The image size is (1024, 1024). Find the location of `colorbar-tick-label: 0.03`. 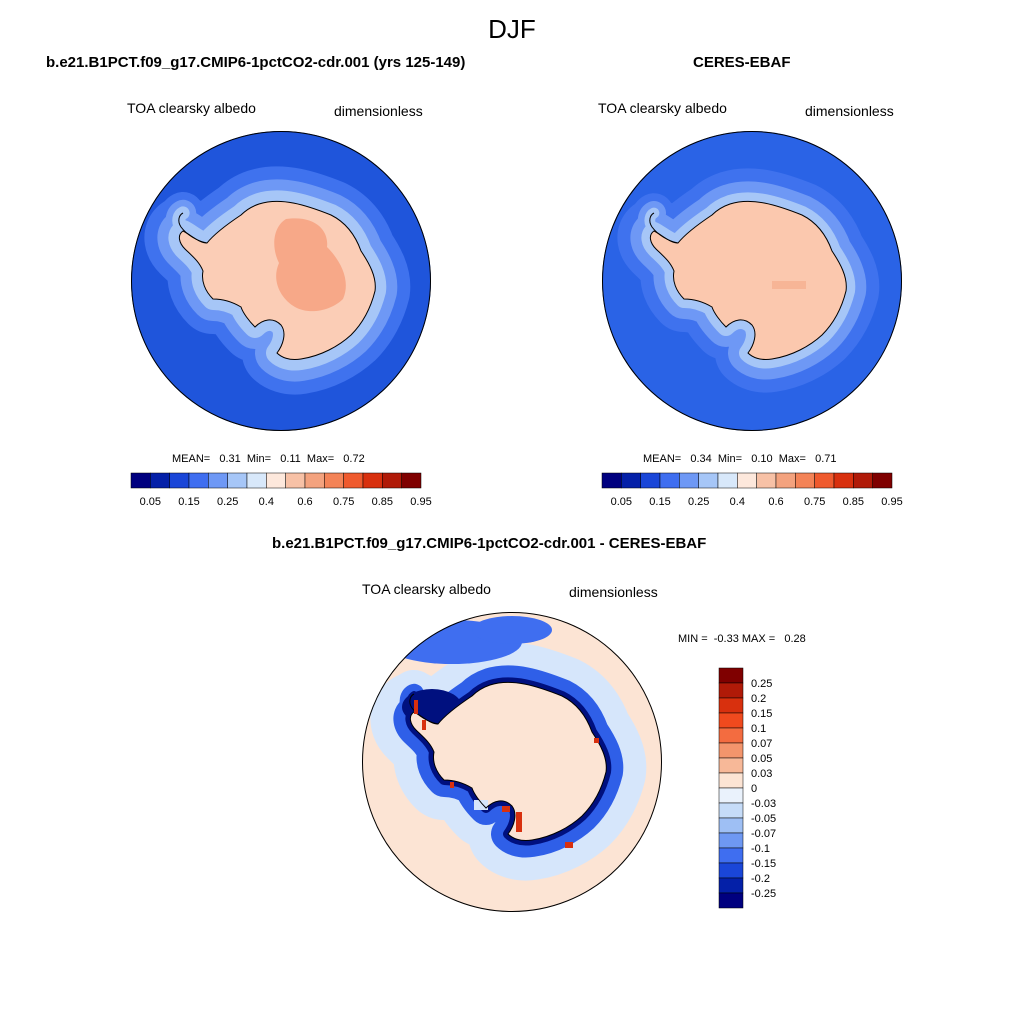

colorbar-tick-label: 0.03 is located at coordinates (761, 774).